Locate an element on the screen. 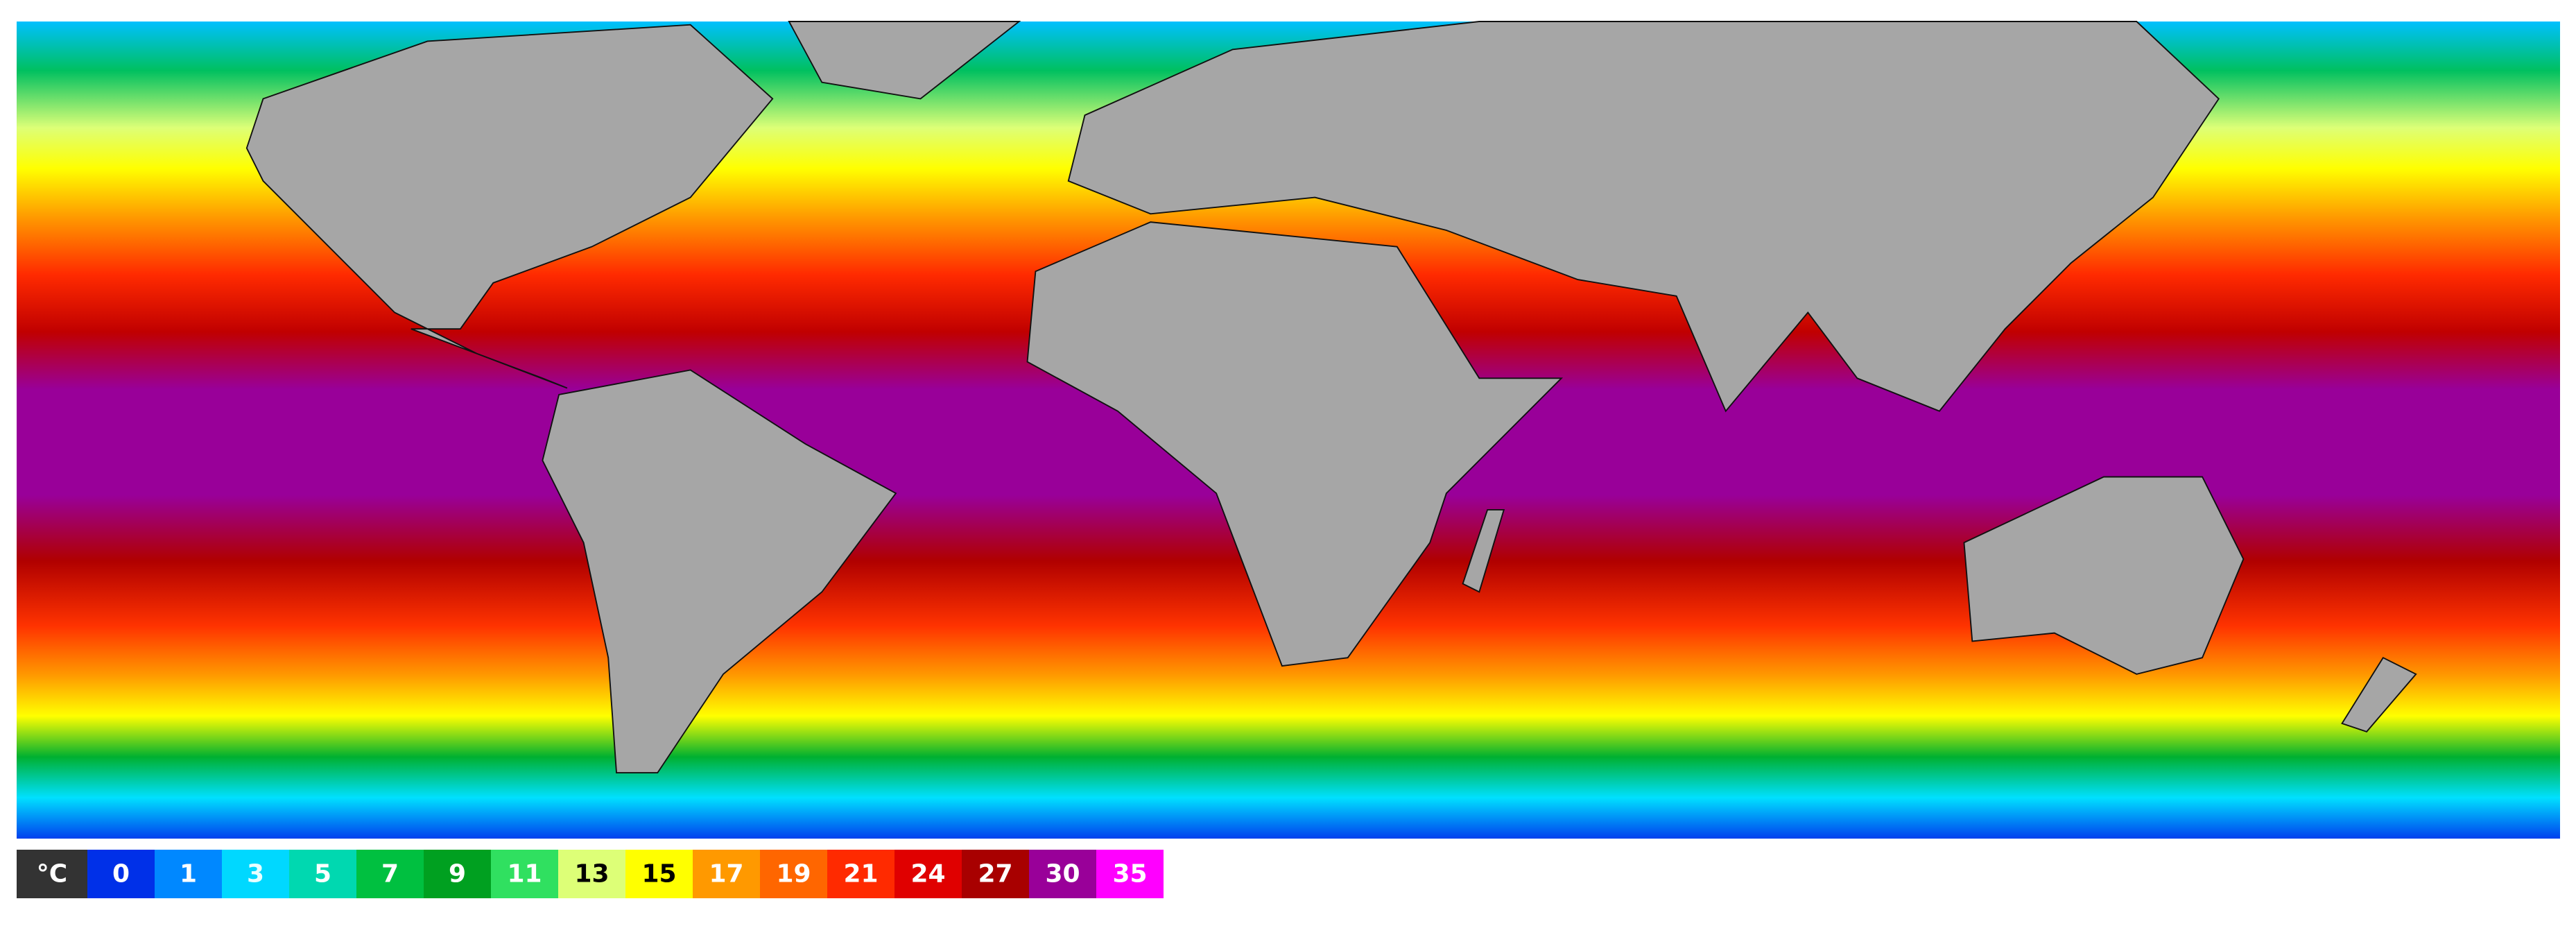 The height and width of the screenshot is (926, 2576). legend-label: 7 is located at coordinates (390, 874).